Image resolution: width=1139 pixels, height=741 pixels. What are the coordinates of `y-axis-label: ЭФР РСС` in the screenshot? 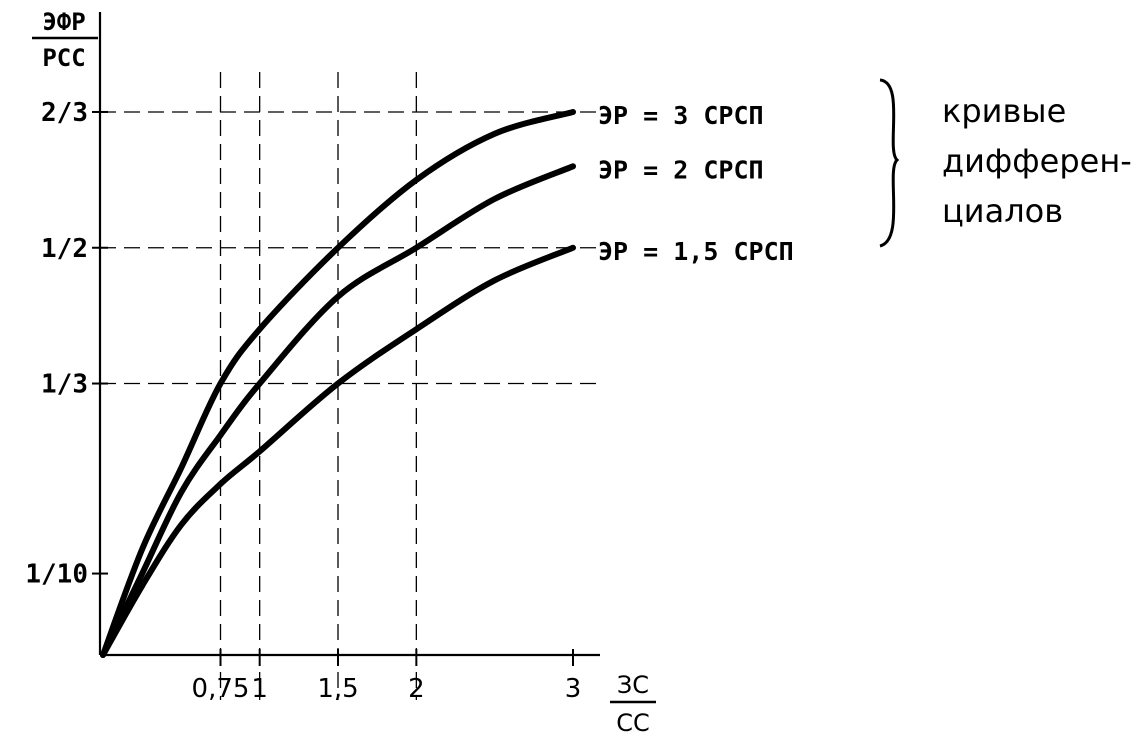 It's located at (65, 40).